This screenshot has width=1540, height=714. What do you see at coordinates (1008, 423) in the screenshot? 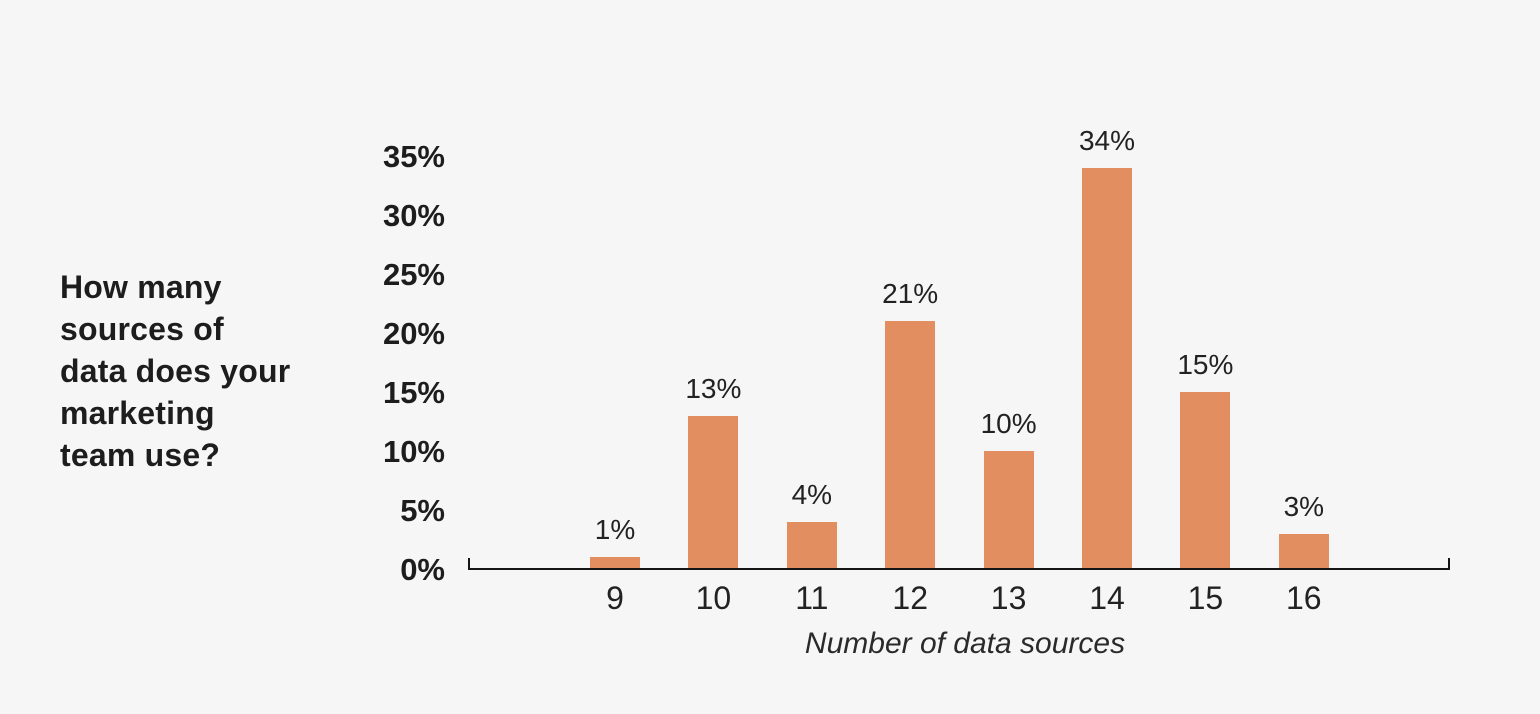
I see `bar-value-label: 10%` at bounding box center [1008, 423].